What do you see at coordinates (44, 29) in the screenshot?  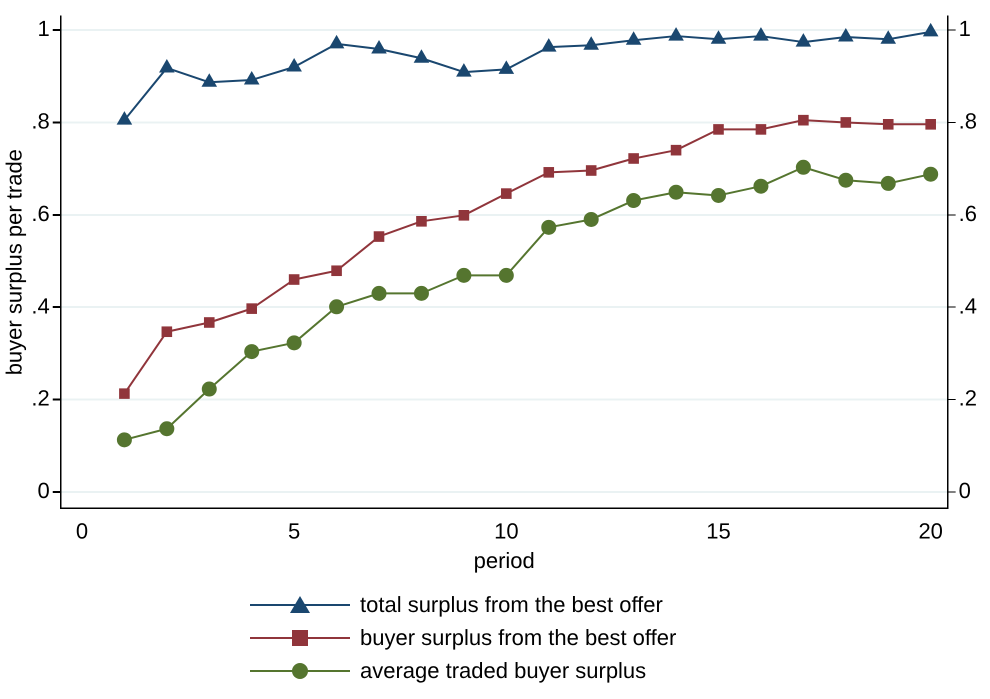 I see `y-tick-label: 1` at bounding box center [44, 29].